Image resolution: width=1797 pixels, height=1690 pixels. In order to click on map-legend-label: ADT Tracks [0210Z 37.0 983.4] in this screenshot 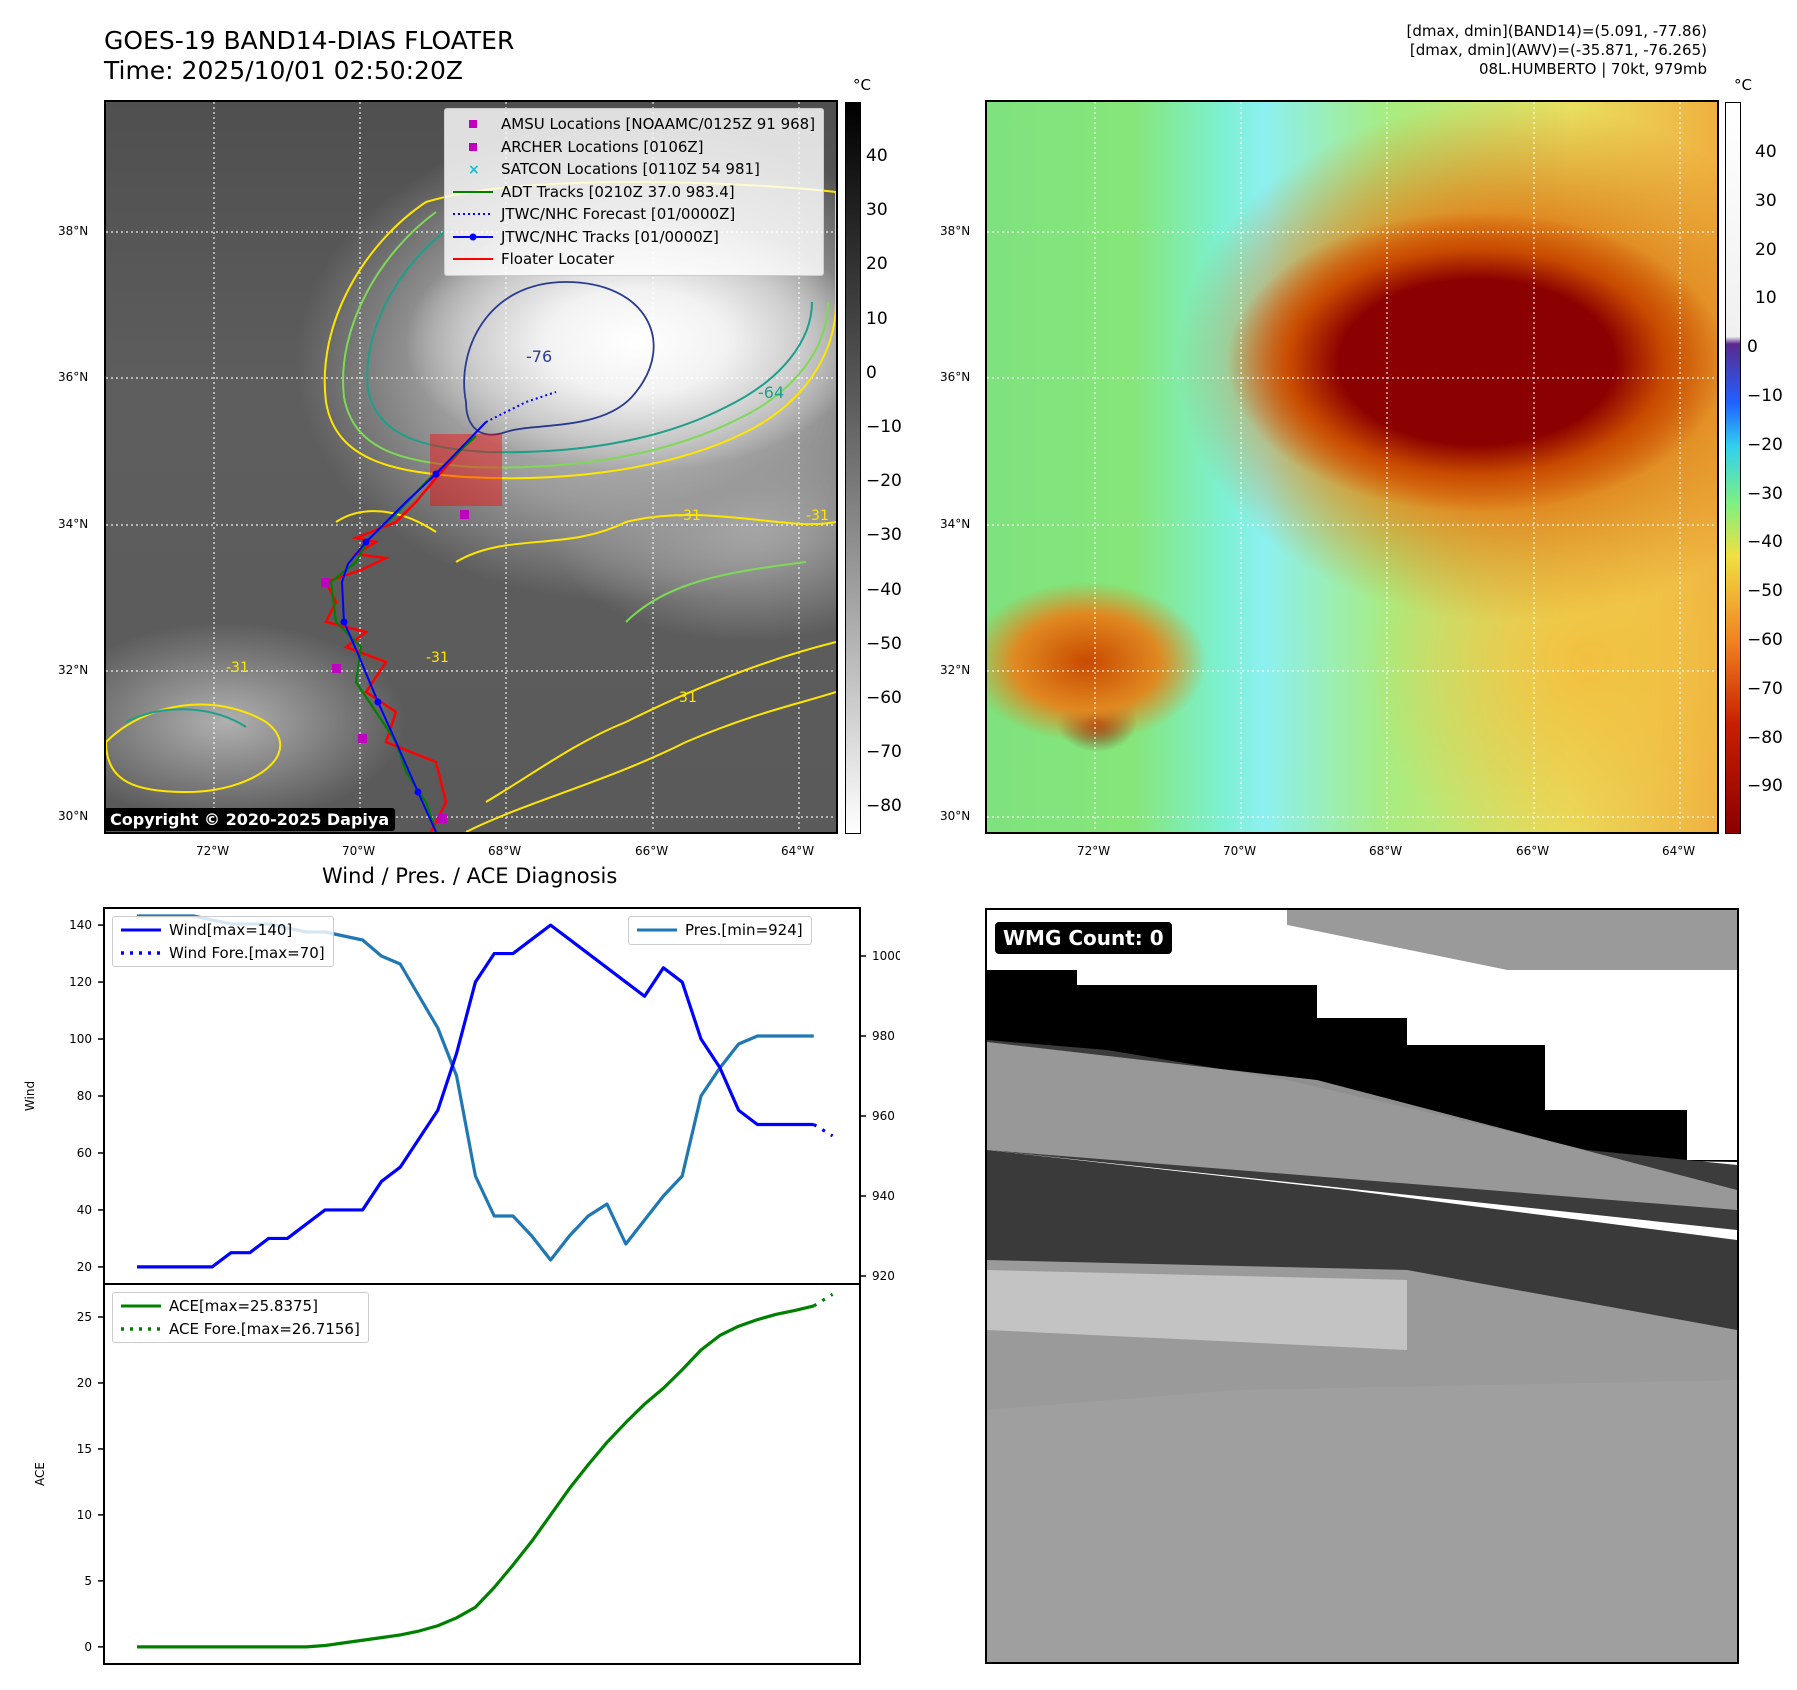, I will do `click(618, 191)`.